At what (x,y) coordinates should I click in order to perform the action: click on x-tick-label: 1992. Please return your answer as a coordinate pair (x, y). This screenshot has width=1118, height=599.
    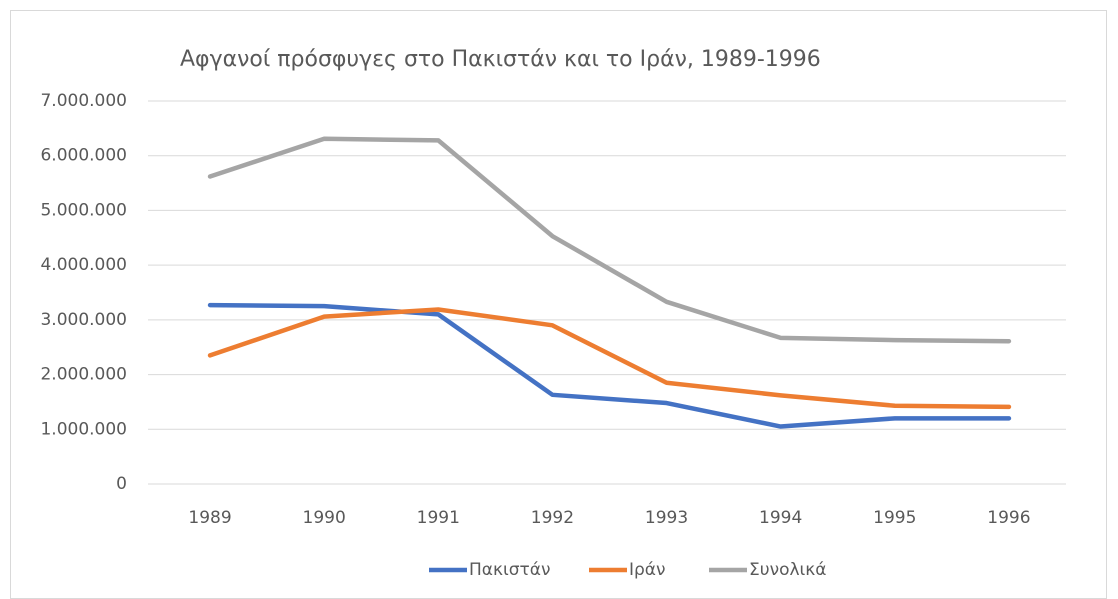
    Looking at the image, I should click on (552, 518).